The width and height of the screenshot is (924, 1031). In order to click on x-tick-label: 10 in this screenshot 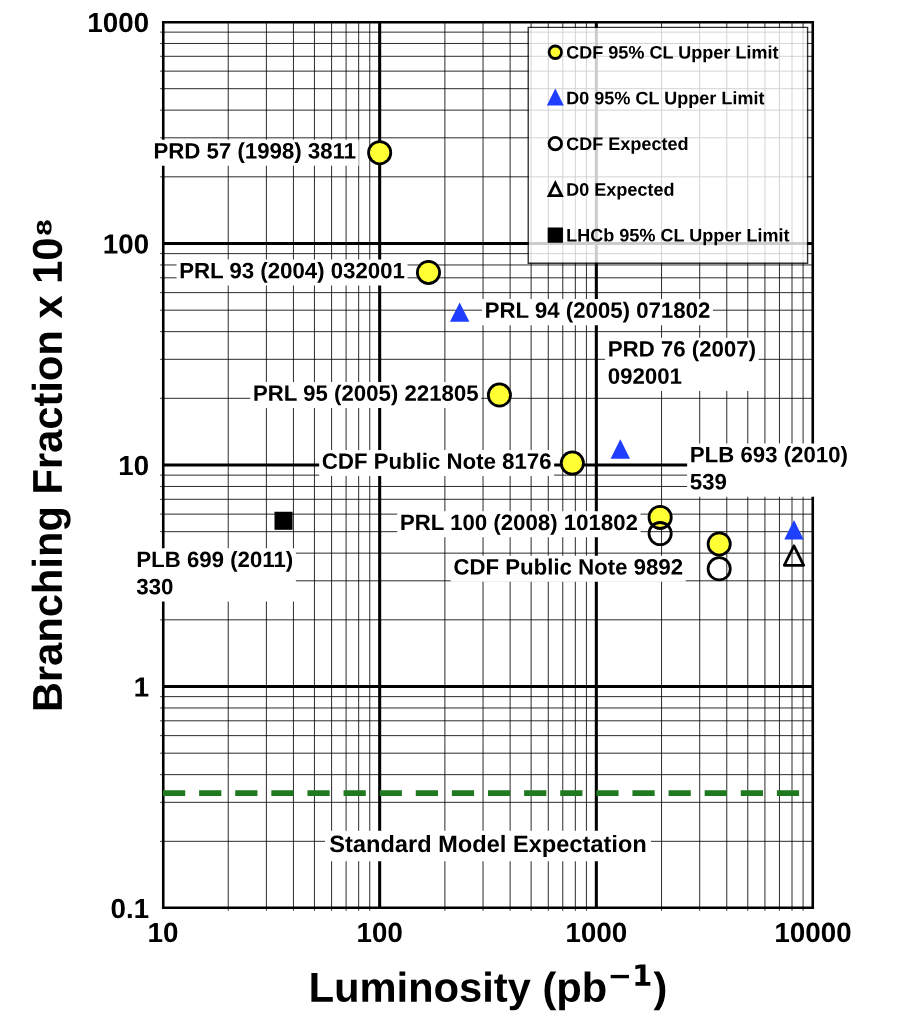, I will do `click(163, 932)`.